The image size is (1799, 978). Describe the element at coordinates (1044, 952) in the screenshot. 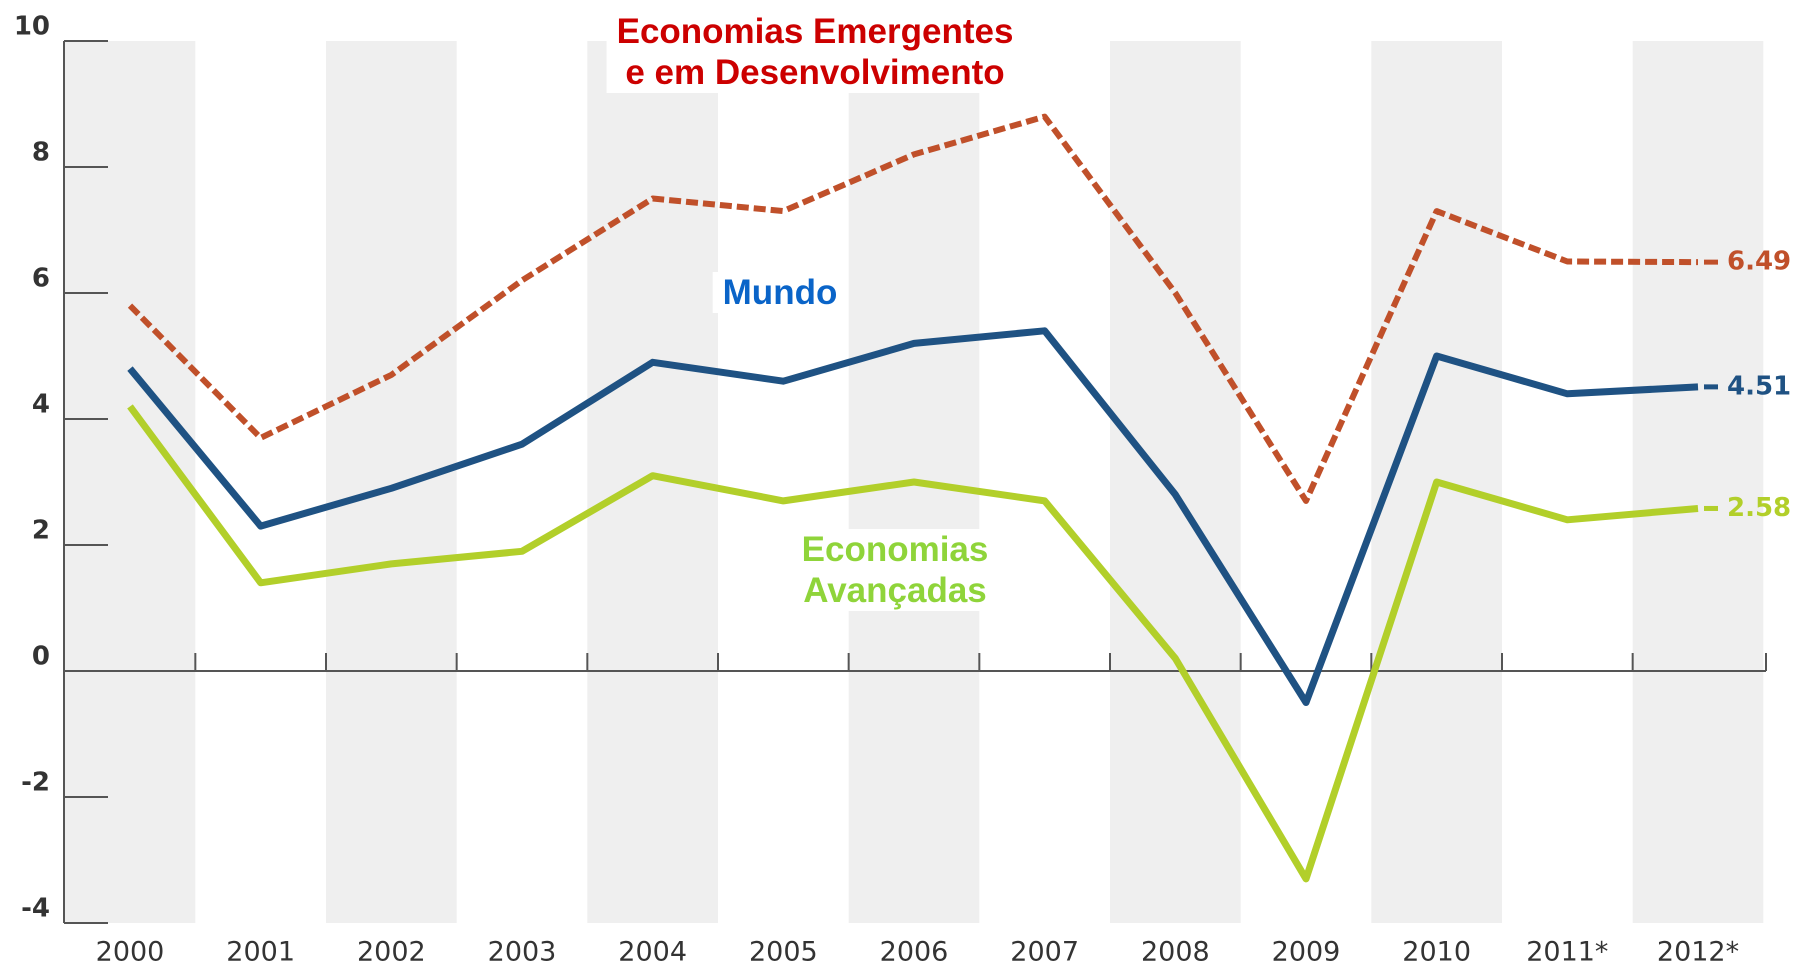

I see `x-tick-label: 2007` at that location.